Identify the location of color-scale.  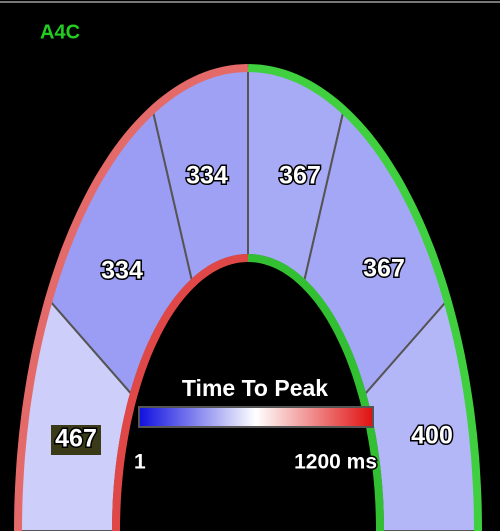
(256, 417).